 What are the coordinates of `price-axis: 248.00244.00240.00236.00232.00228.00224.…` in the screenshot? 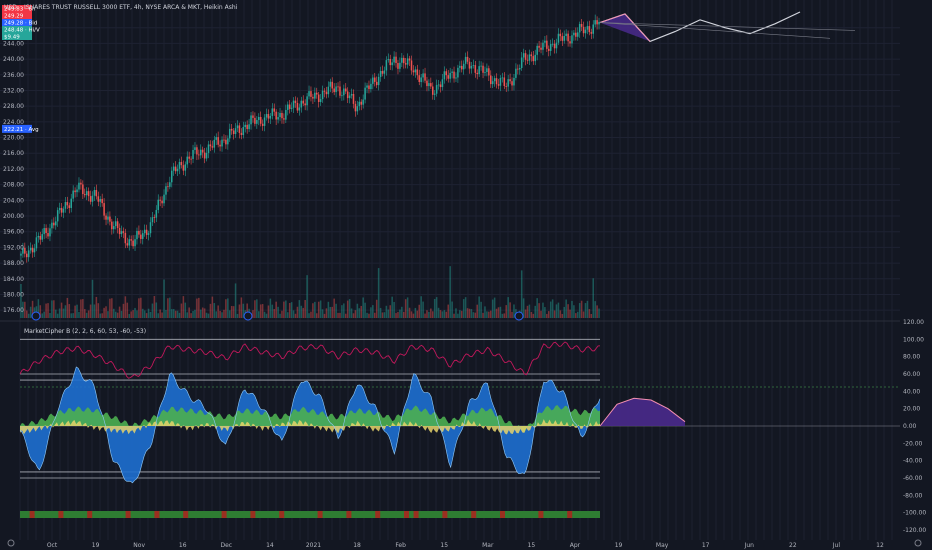 It's located at (13, 169).